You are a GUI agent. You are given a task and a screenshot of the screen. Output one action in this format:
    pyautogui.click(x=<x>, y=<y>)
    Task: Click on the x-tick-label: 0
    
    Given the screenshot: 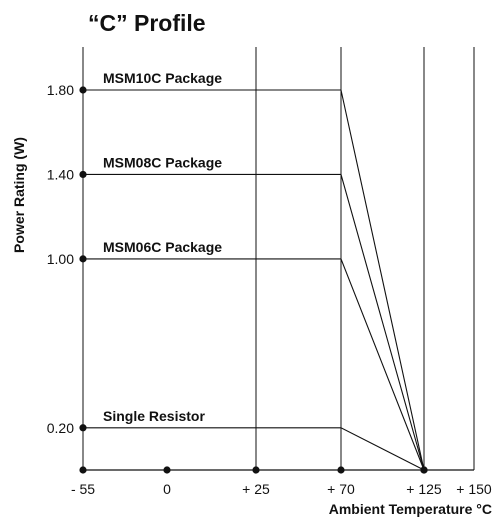 What is the action you would take?
    pyautogui.click(x=167, y=489)
    